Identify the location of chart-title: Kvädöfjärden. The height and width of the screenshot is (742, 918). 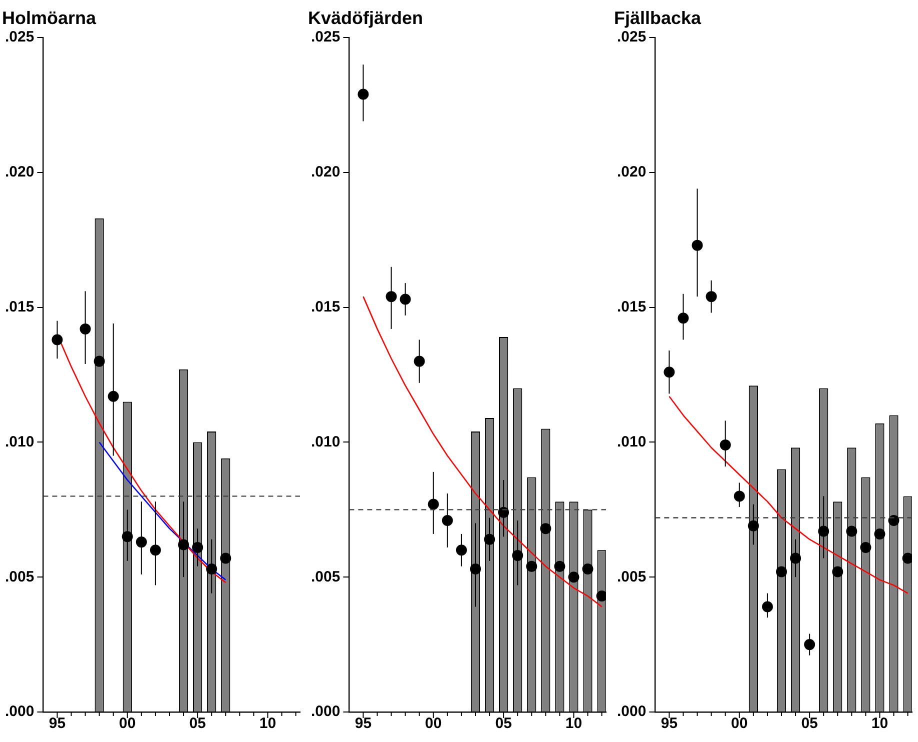
(366, 18).